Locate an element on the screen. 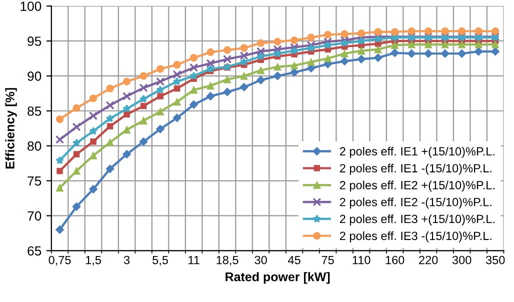 Image resolution: width=514 pixels, height=302 pixels. x-tick-label: 300 is located at coordinates (462, 260).